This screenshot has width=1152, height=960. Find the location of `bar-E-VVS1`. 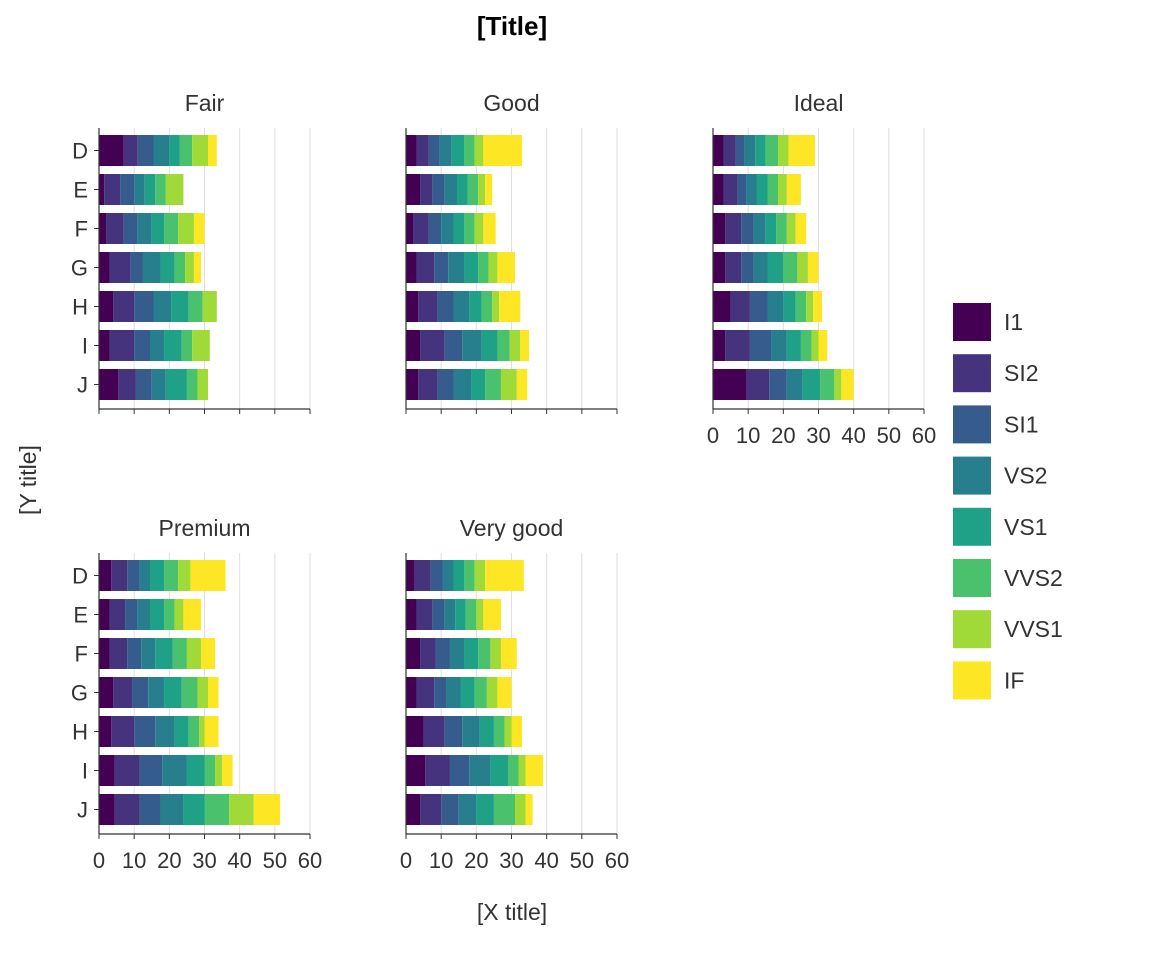

bar-E-VVS1 is located at coordinates (174, 189).